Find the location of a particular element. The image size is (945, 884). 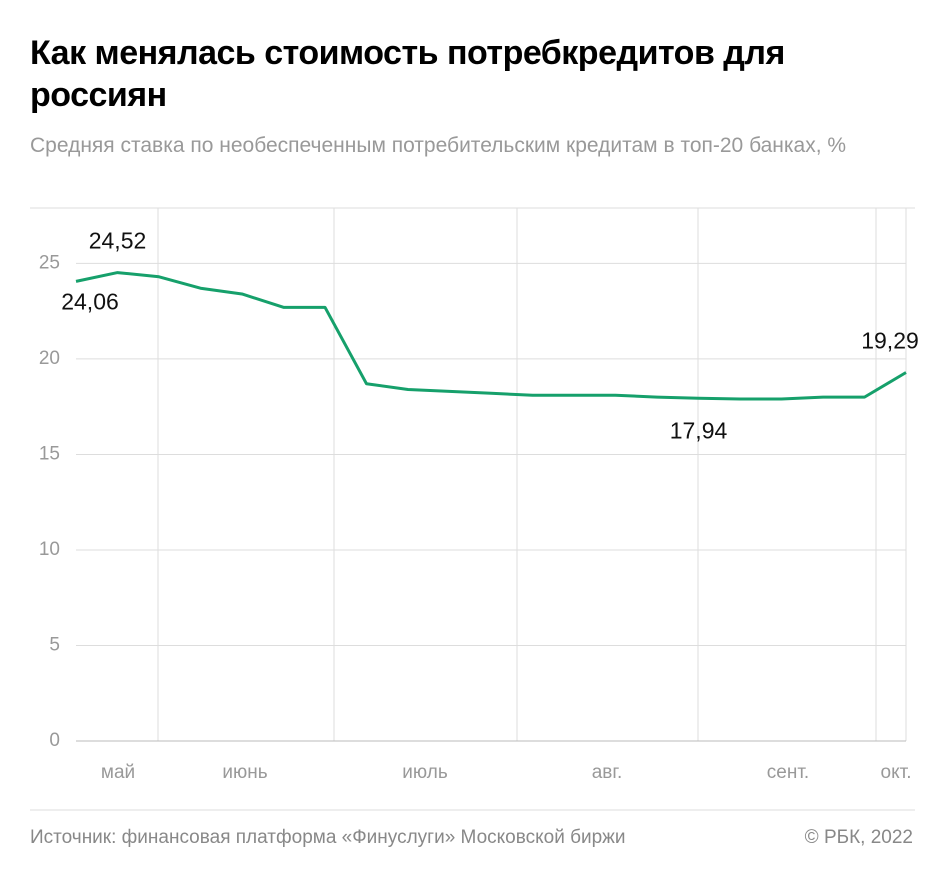

y-tick-label: 10 is located at coordinates (49, 549).